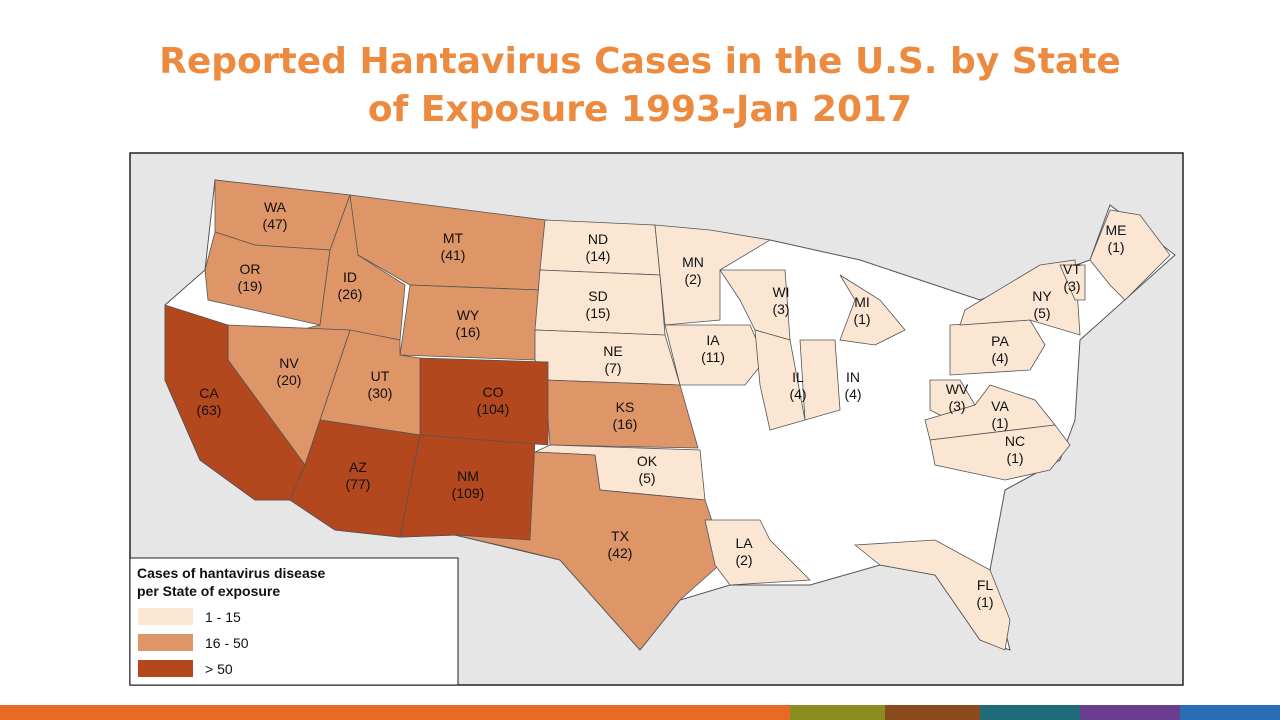 This screenshot has height=720, width=1280. I want to click on state-abbr: VT, so click(1072, 269).